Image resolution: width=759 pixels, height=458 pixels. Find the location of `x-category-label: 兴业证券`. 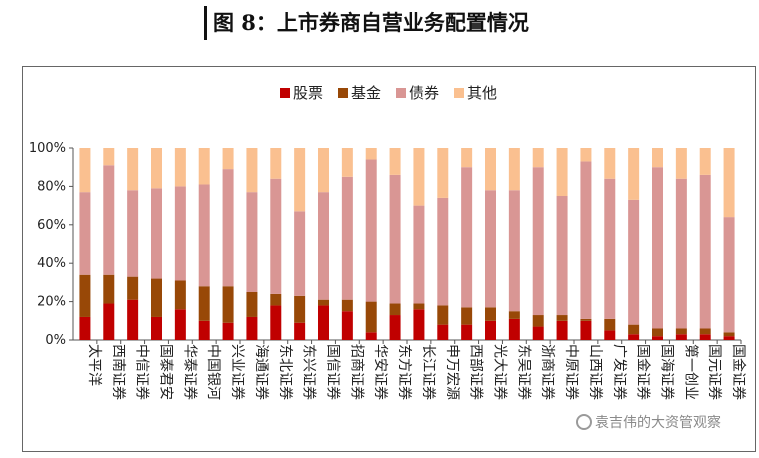

x-category-label: 兴业证券 is located at coordinates (237, 372).